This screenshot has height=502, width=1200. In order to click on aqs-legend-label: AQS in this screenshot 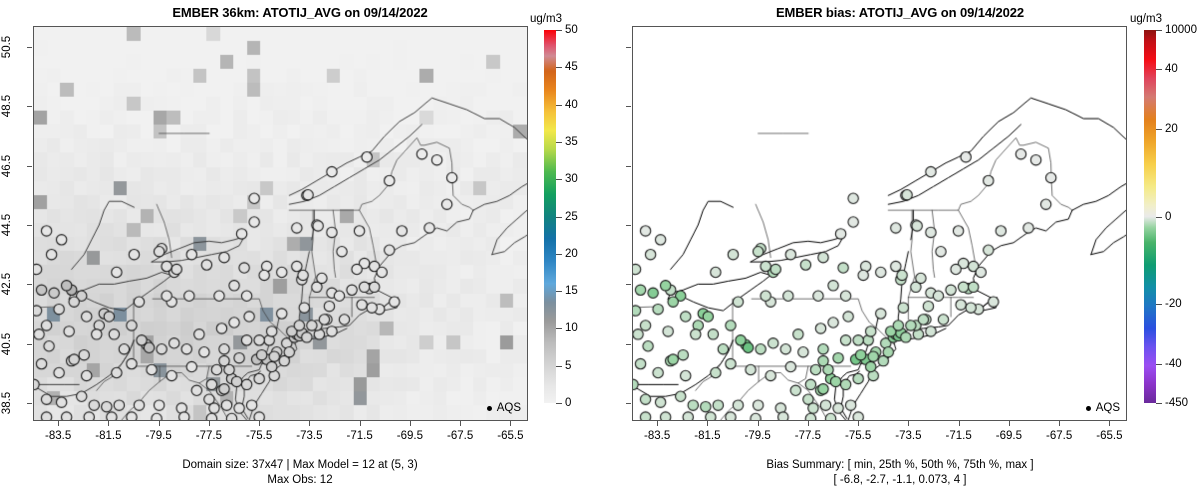, I will do `click(508, 408)`.